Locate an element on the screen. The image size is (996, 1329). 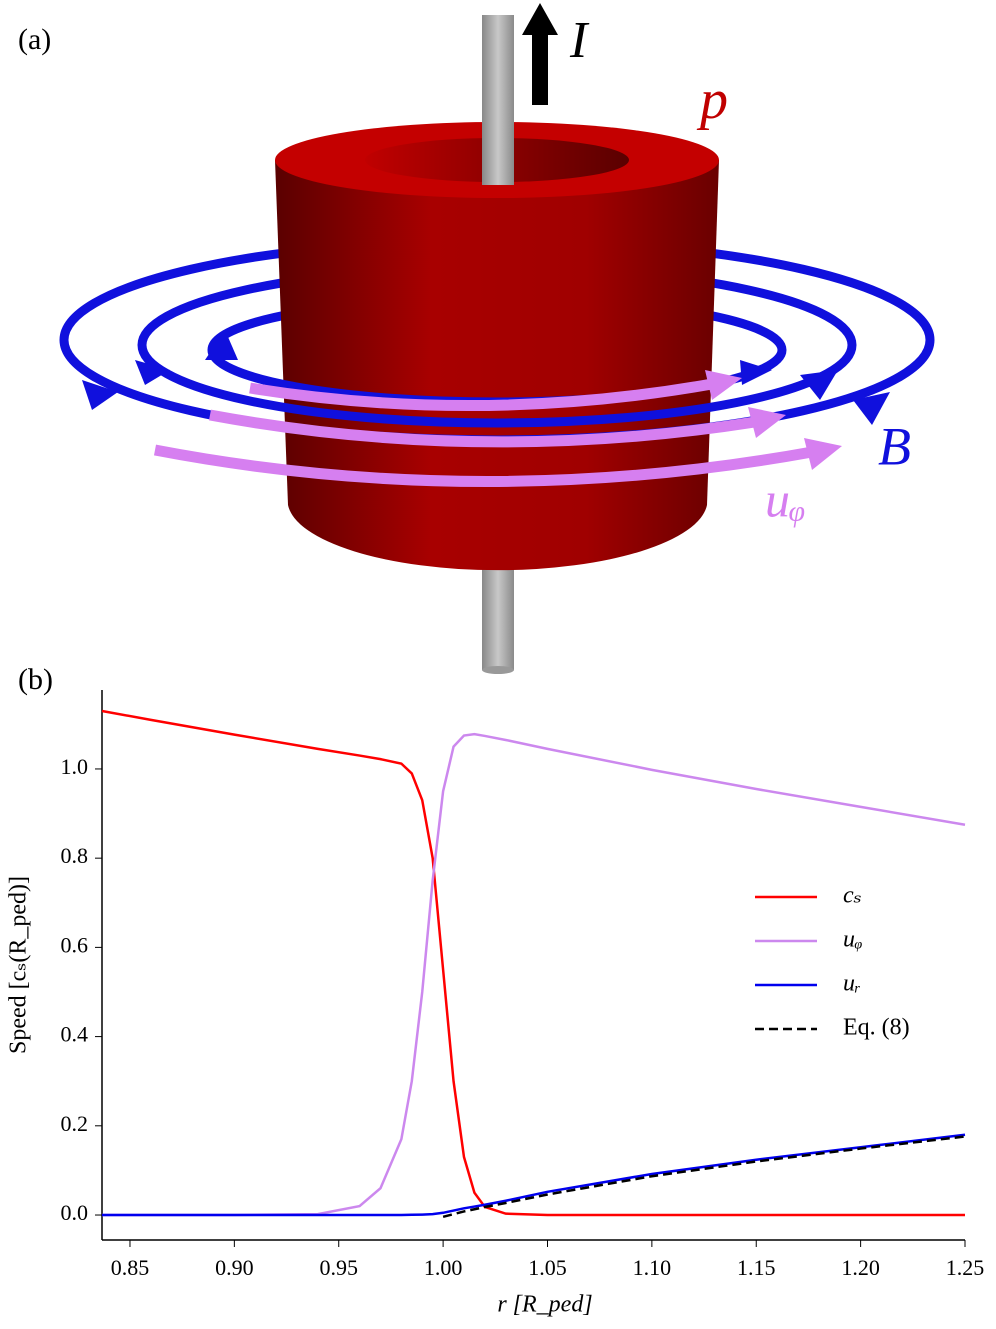
panel-label: (a) is located at coordinates (34, 39).